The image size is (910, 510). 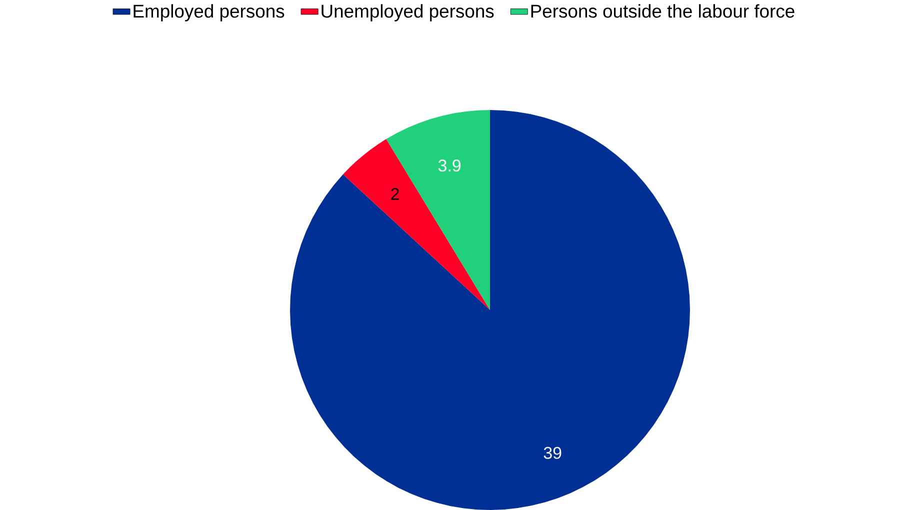 I want to click on legend-label: Persons outside the labour force, so click(x=662, y=11).